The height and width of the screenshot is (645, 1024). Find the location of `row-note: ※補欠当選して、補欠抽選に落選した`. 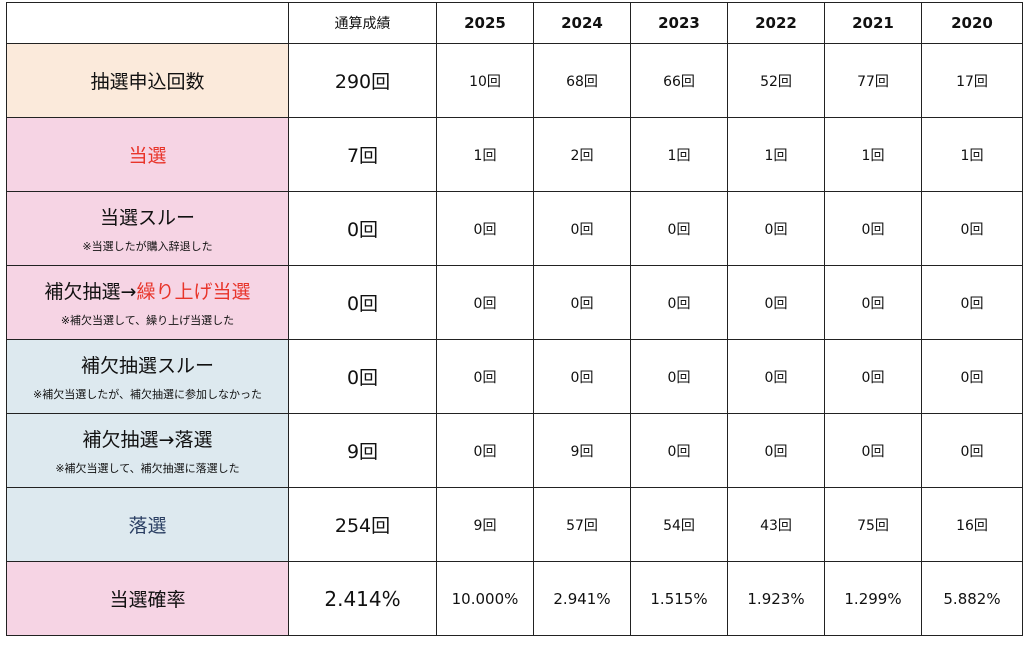

row-note: ※補欠当選して、補欠抽選に落選した is located at coordinates (147, 468).